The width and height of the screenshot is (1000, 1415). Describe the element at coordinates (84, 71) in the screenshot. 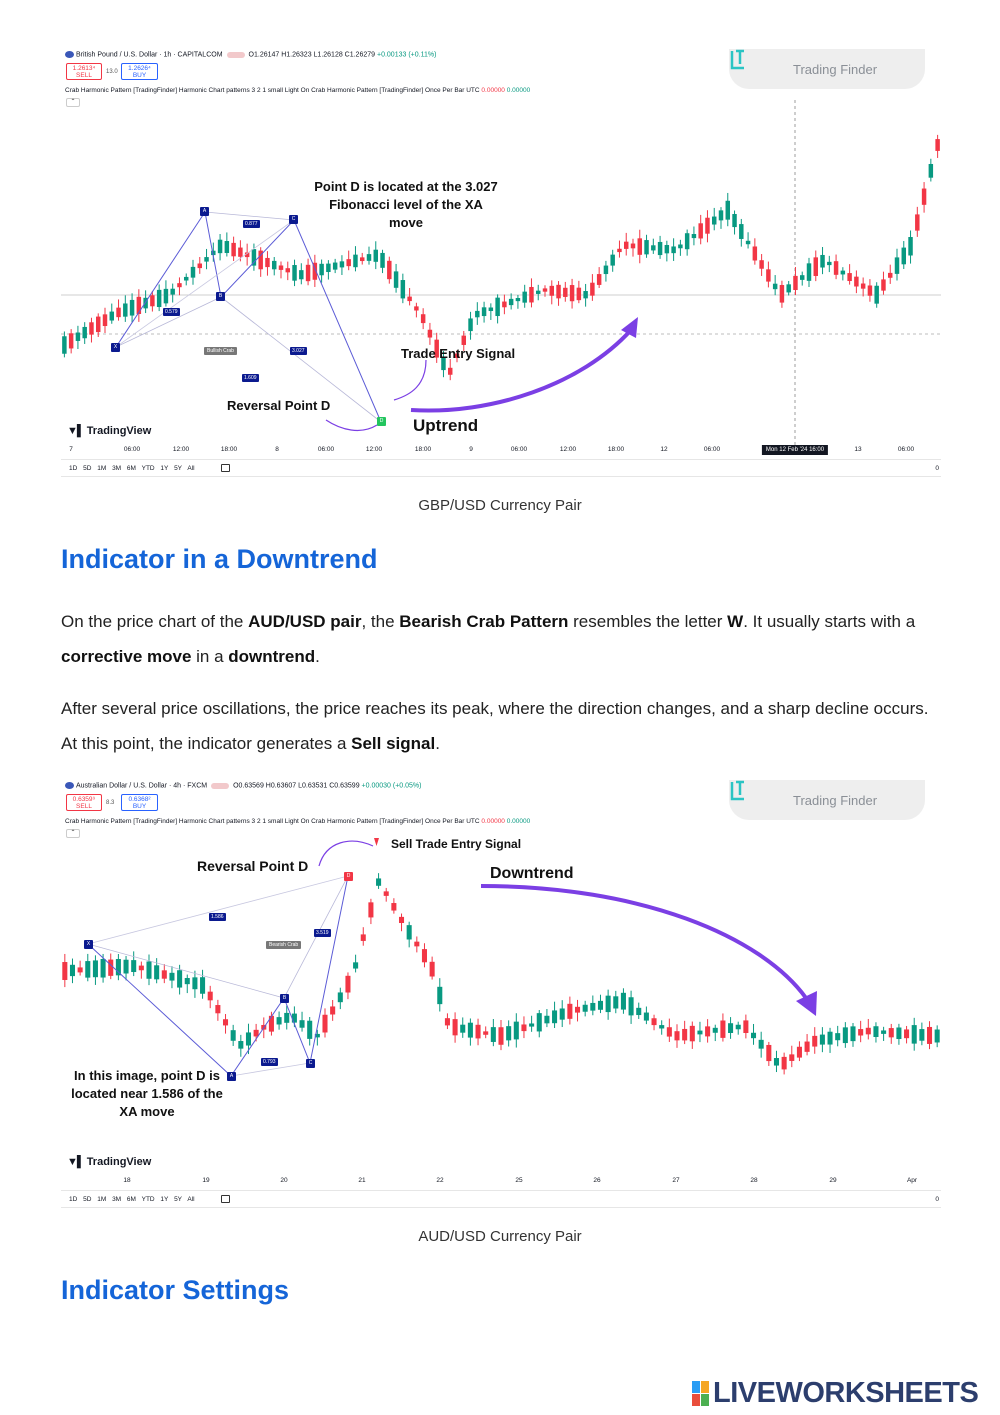

I see `sell-button: 1.2613⁴ SELL` at that location.